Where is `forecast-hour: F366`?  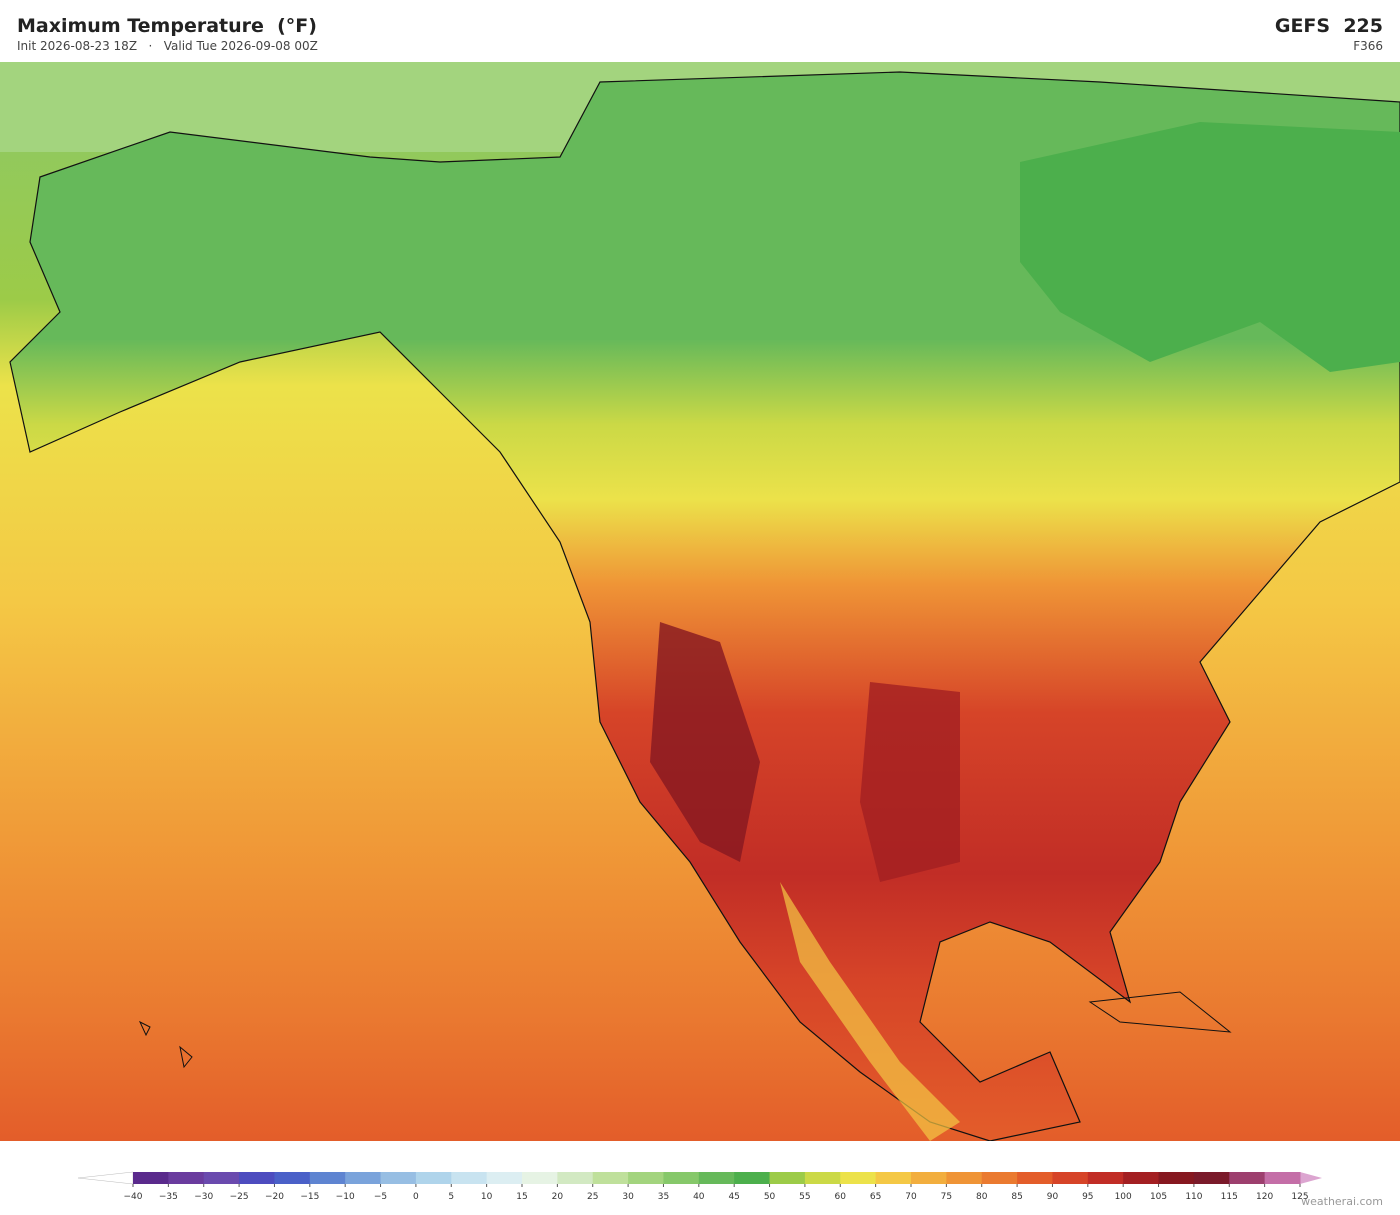 forecast-hour: F366 is located at coordinates (1368, 46).